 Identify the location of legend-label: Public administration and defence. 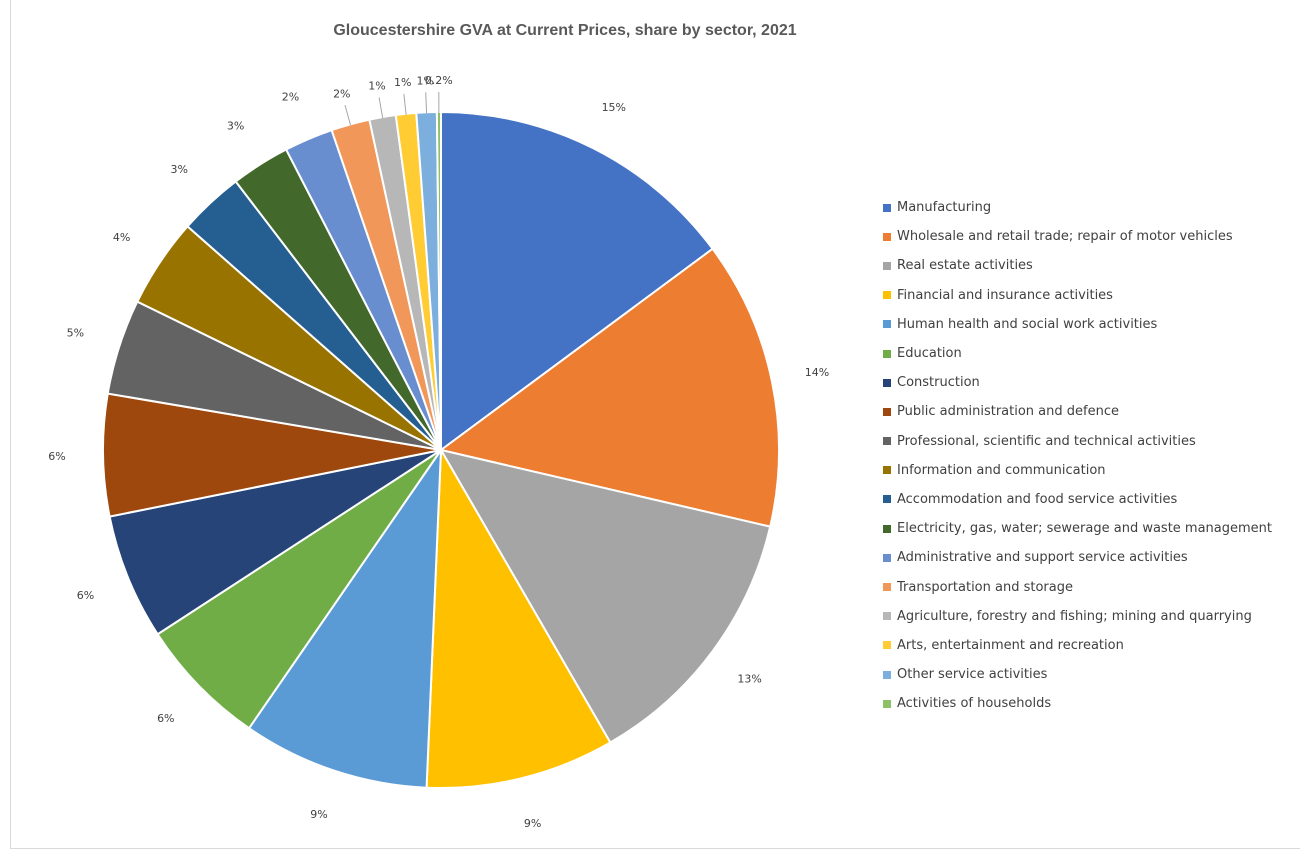
(1008, 412).